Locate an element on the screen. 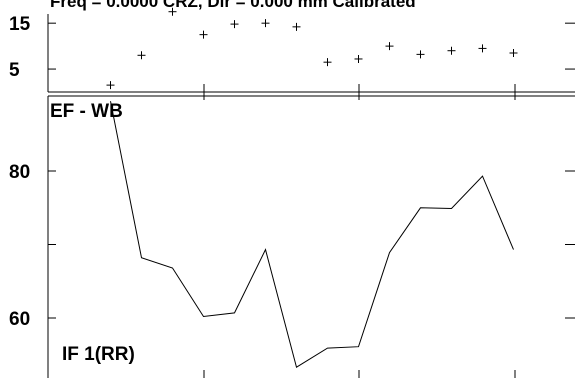 The width and height of the screenshot is (575, 378). bottom-y-tick-label: 80 is located at coordinates (19, 172).